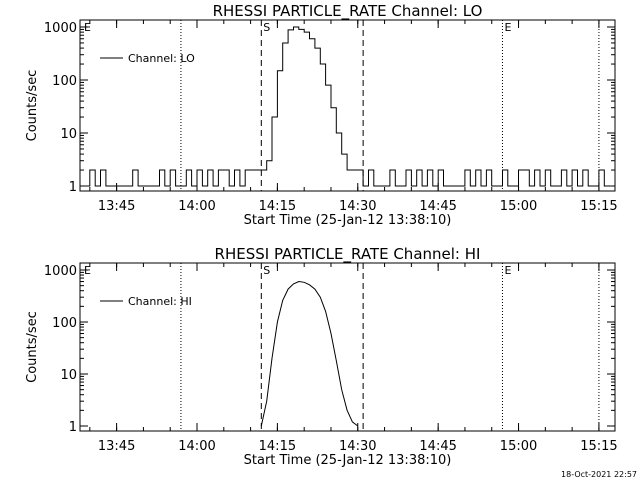  Describe the element at coordinates (160, 301) in the screenshot. I see `legend-label: Channel: HI` at that location.